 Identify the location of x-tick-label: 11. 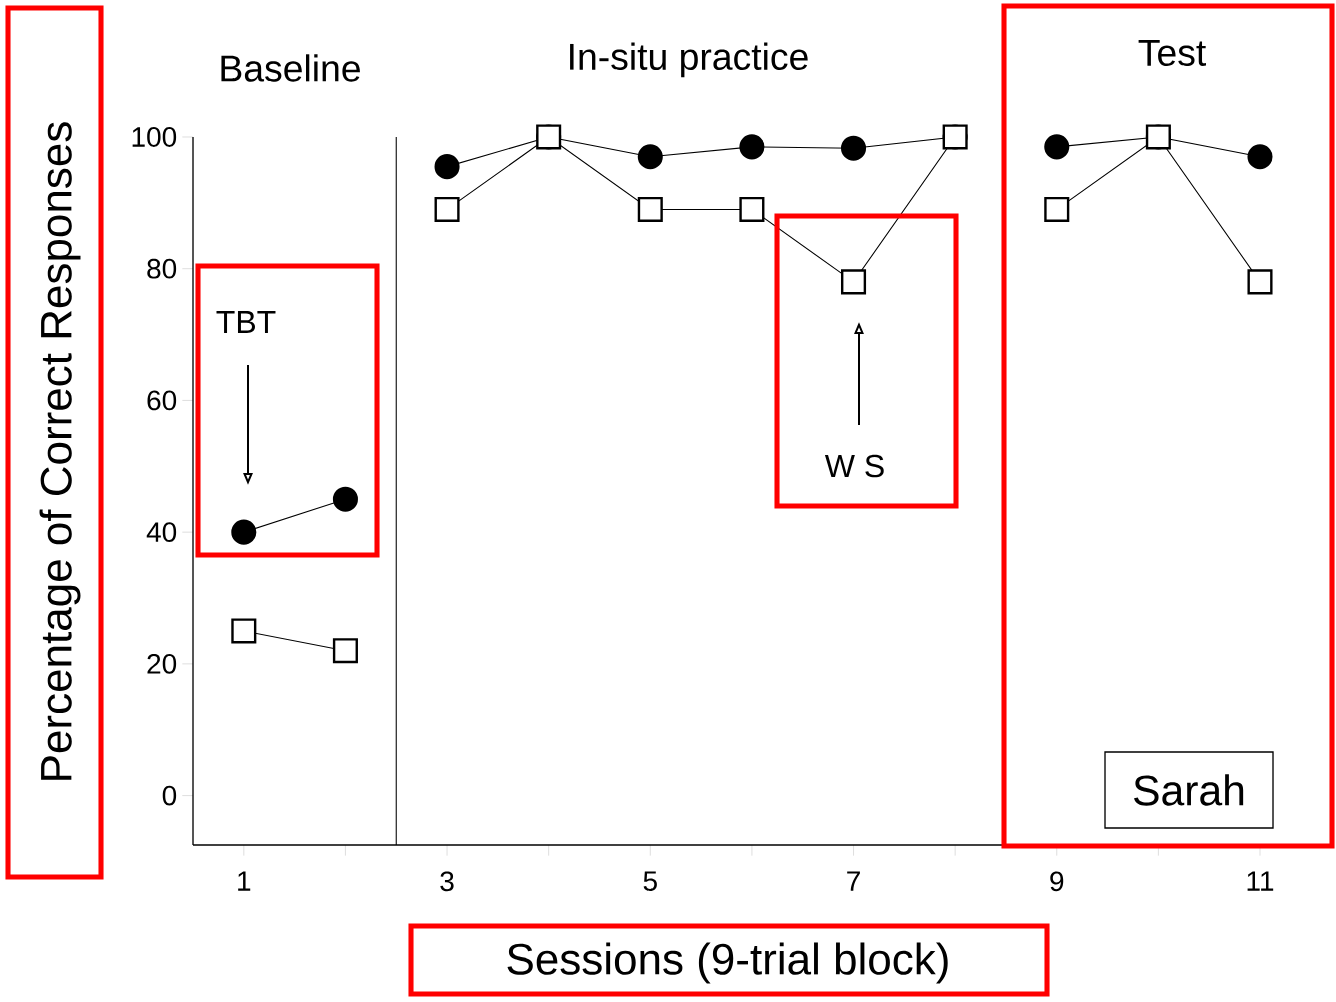
(1260, 881).